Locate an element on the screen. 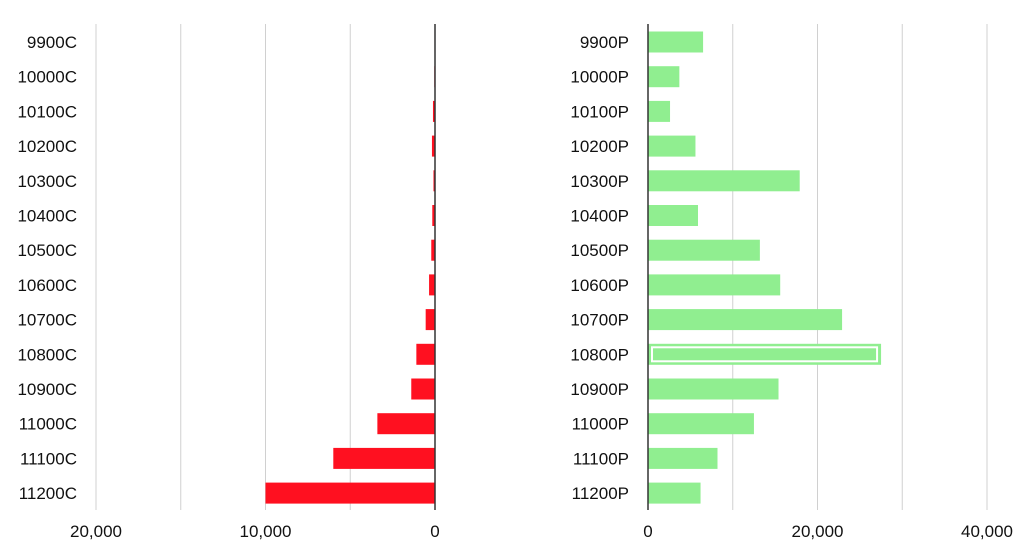 This screenshot has height=550, width=1024. puts-category-label: 10000P is located at coordinates (599, 77).